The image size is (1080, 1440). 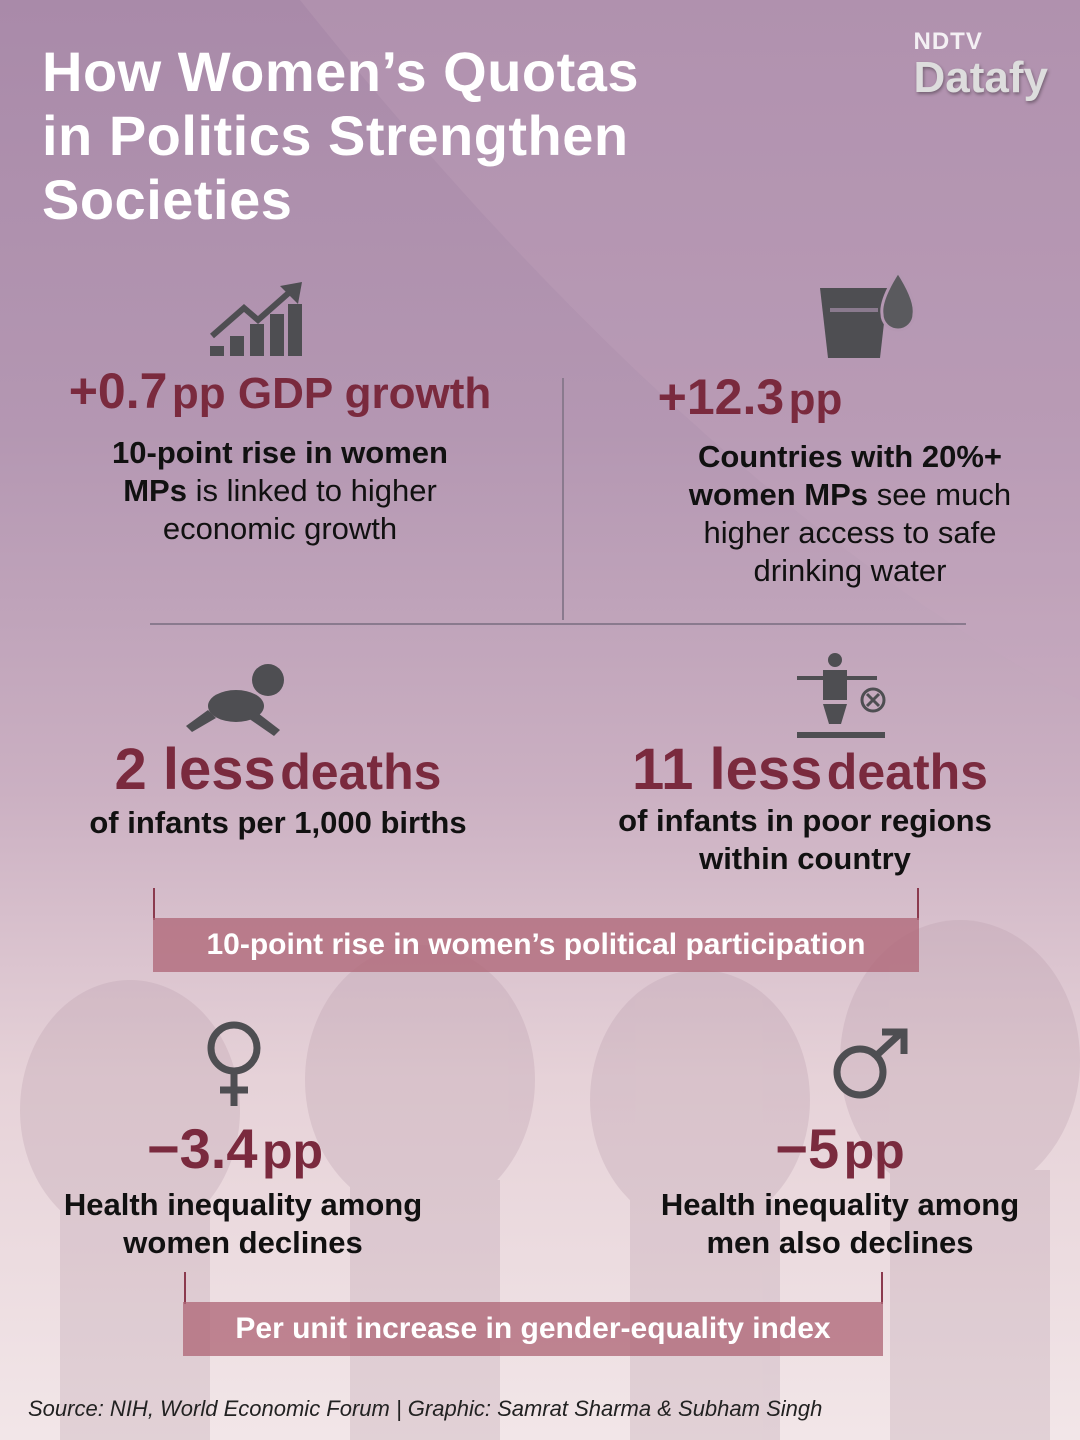 I want to click on stat-unit: pp GDP growth, so click(x=331, y=393).